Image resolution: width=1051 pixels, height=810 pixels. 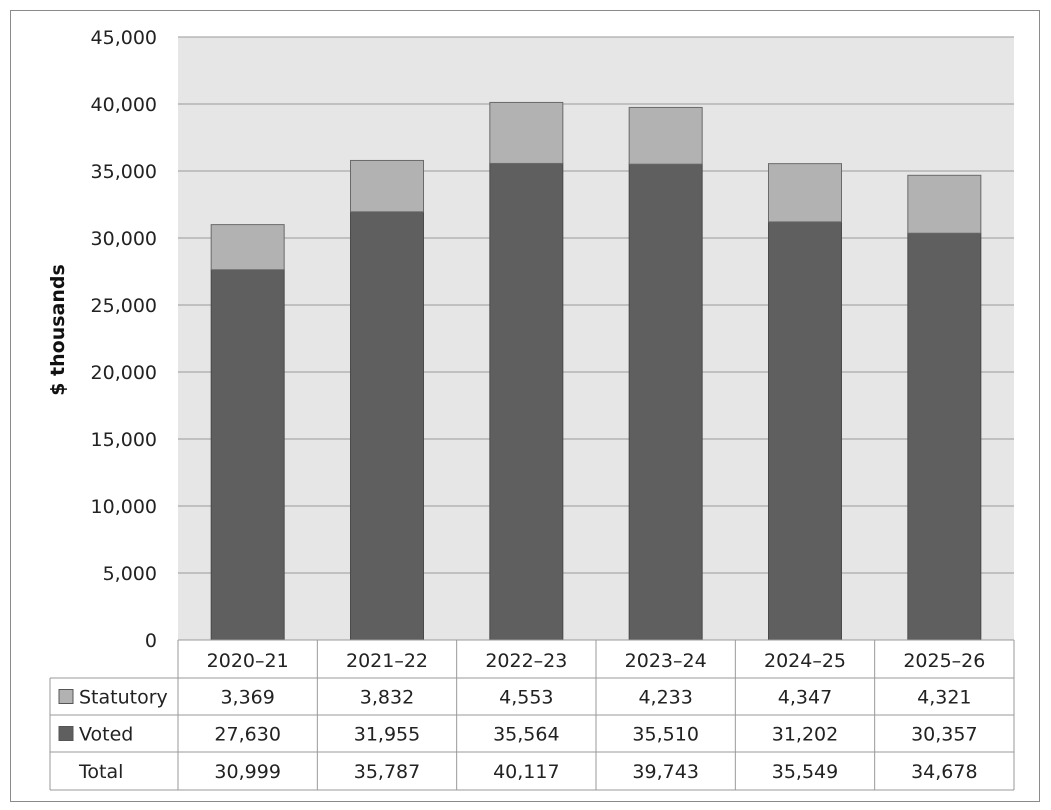 What do you see at coordinates (387, 735) in the screenshot?
I see `data-label: 31,955` at bounding box center [387, 735].